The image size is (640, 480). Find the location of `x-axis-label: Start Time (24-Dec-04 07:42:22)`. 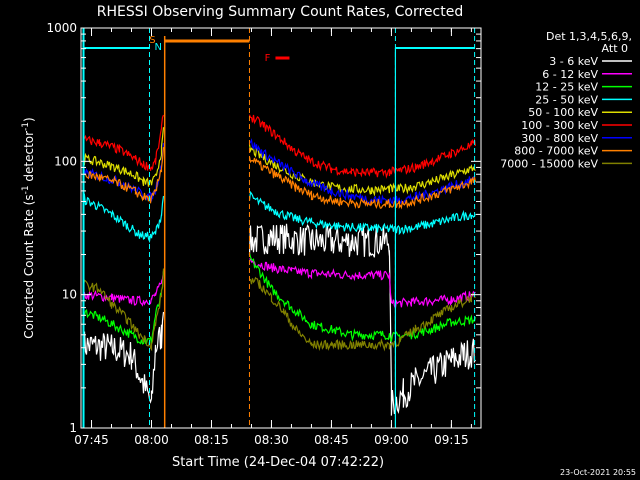

x-axis-label: Start Time (24-Dec-04 07:42:22) is located at coordinates (278, 462).